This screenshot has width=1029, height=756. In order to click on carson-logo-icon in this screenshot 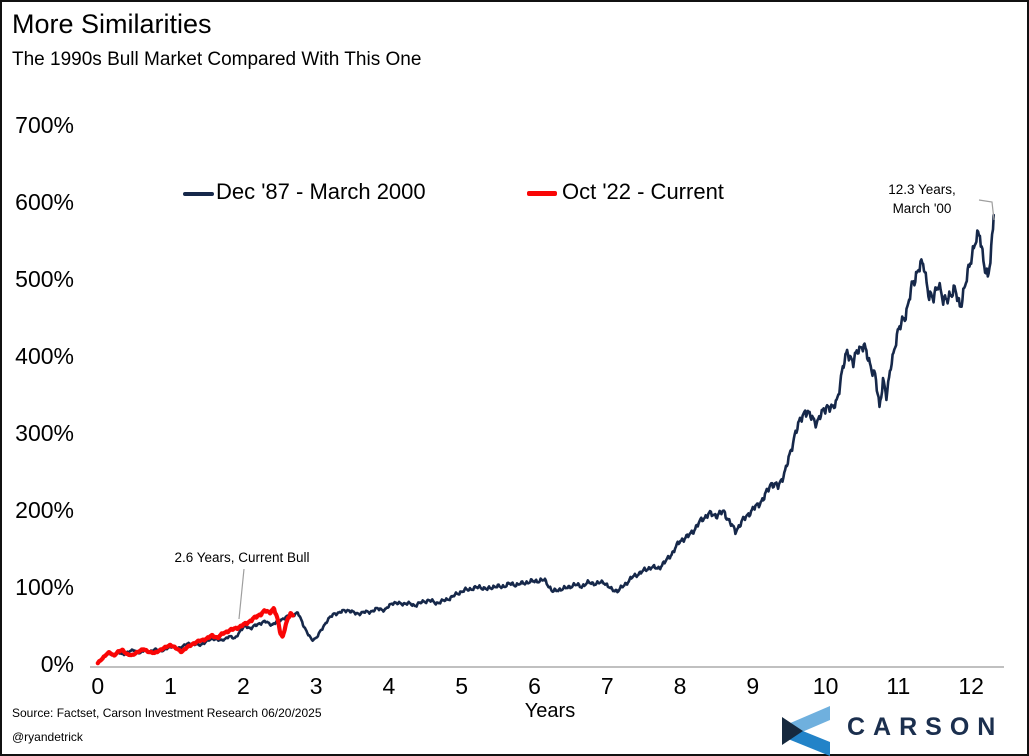, I will do `click(806, 731)`.